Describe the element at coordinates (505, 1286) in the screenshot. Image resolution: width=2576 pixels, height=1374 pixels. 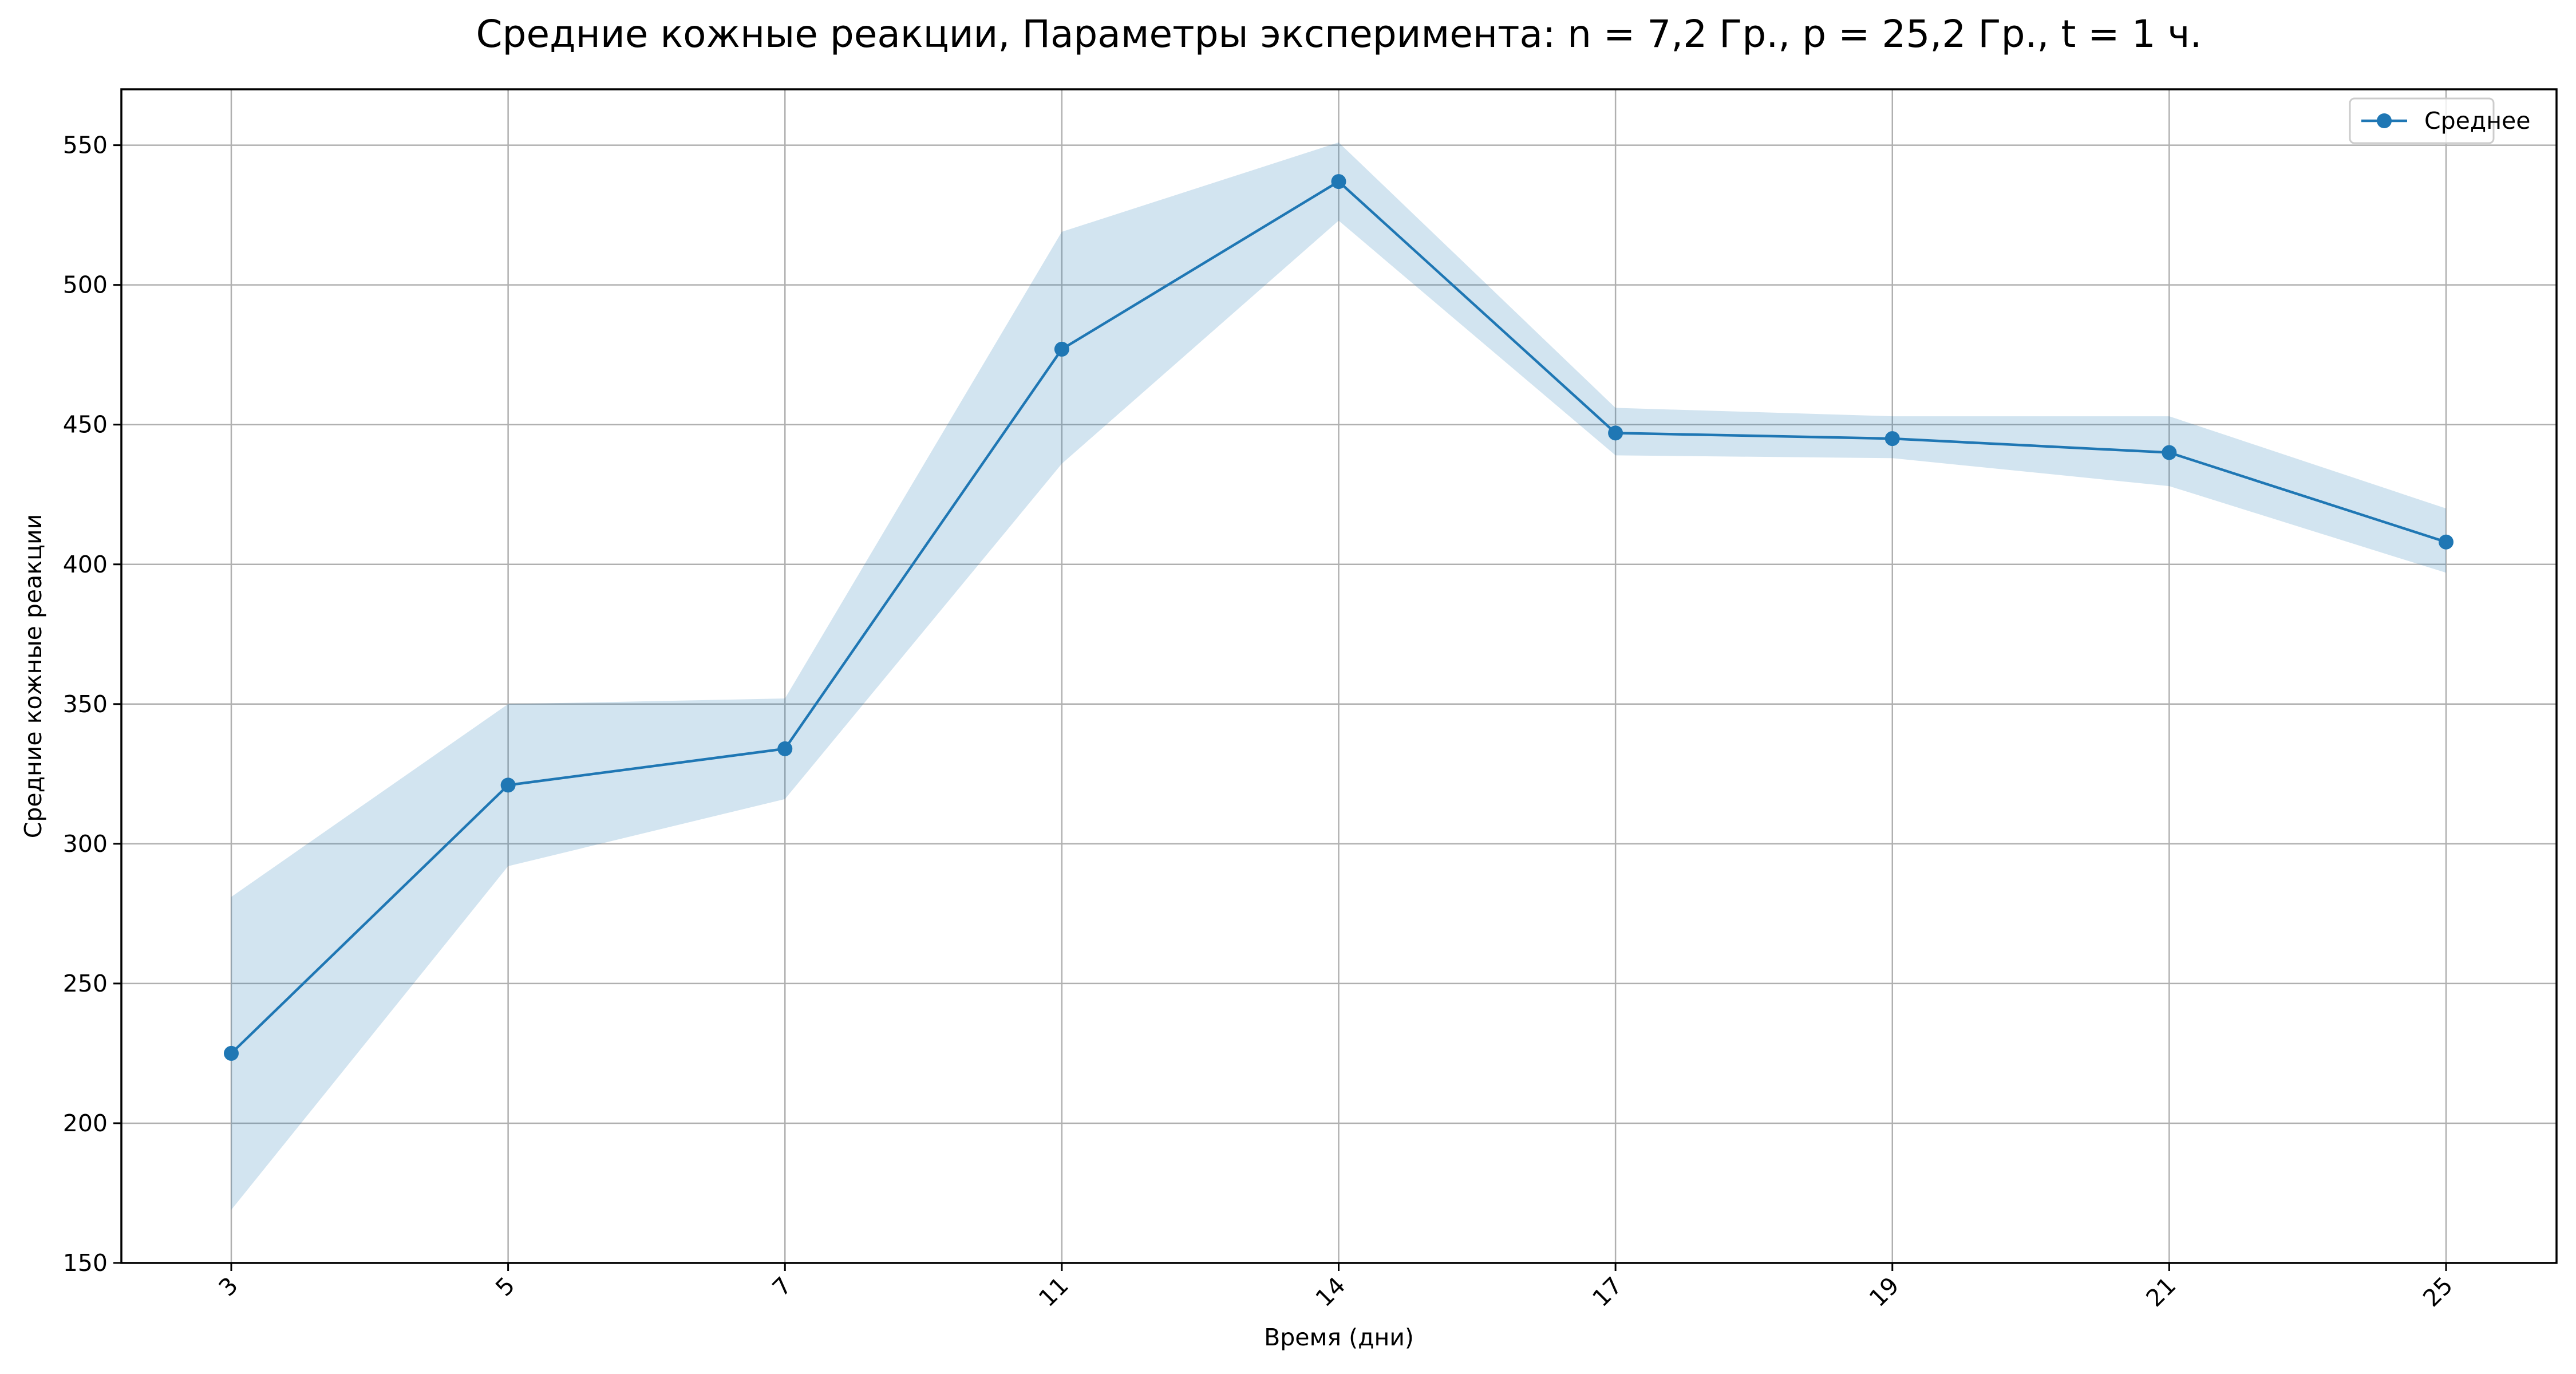
I see `x-tick-label: 5` at that location.